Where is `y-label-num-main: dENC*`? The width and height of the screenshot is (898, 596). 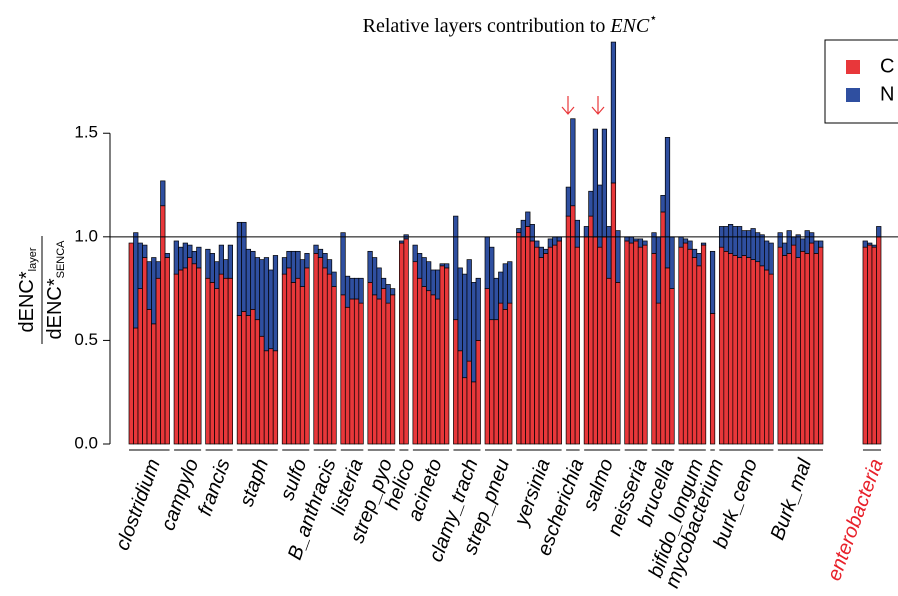
y-label-num-main: dENC* is located at coordinates (27, 301).